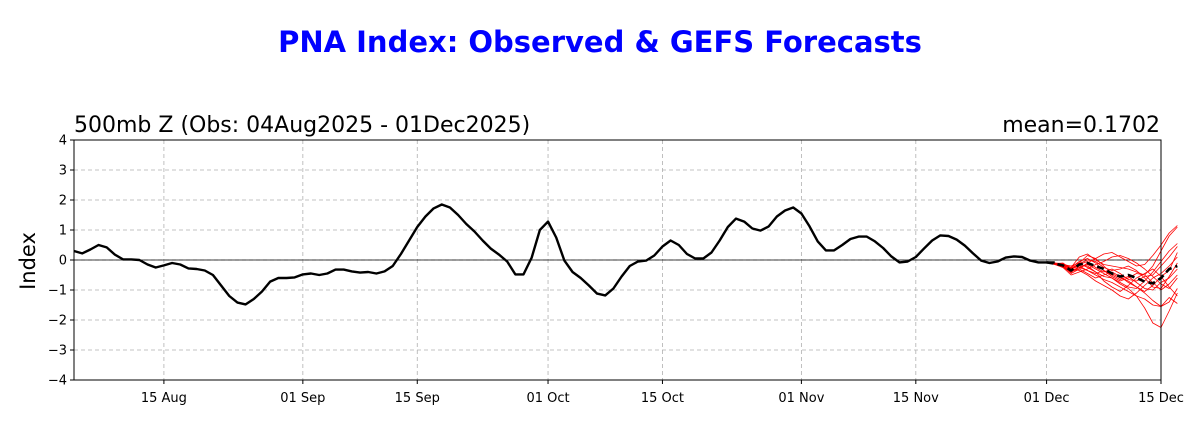  I want to click on ensemble-mean-line, so click(1112, 273).